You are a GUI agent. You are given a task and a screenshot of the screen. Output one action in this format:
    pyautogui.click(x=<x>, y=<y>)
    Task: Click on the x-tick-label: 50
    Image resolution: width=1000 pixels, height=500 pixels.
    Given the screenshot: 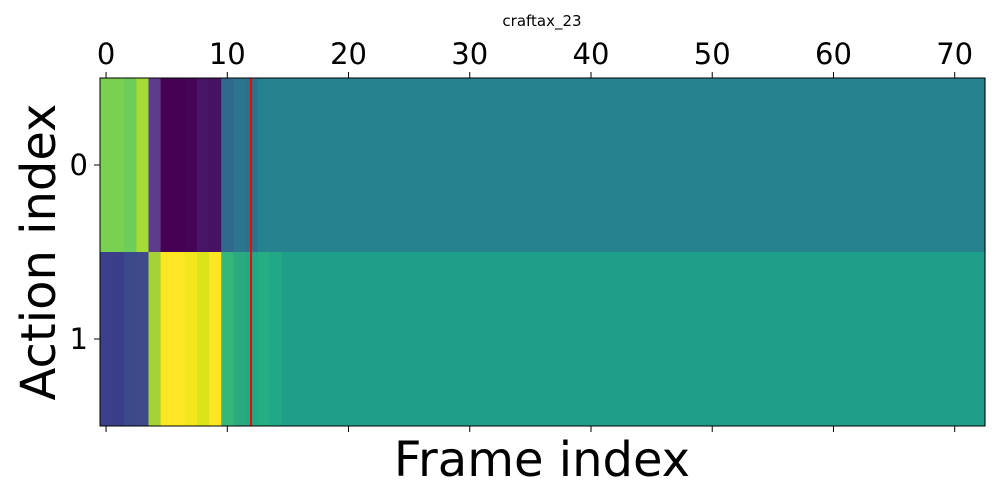 What is the action you would take?
    pyautogui.click(x=712, y=54)
    